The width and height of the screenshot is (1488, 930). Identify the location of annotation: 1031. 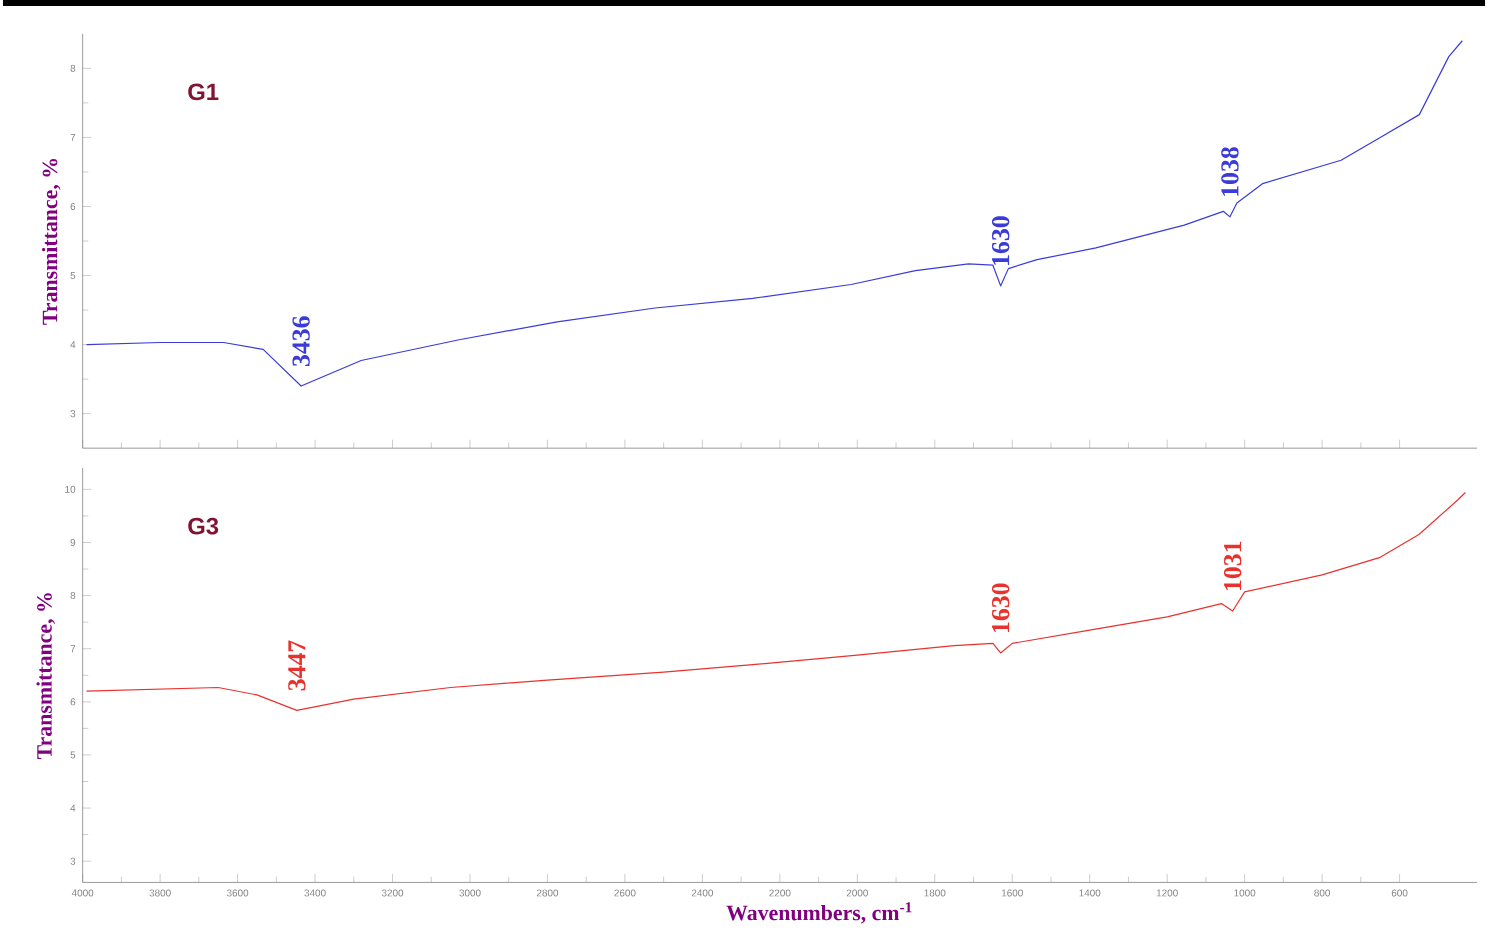
(1232, 565).